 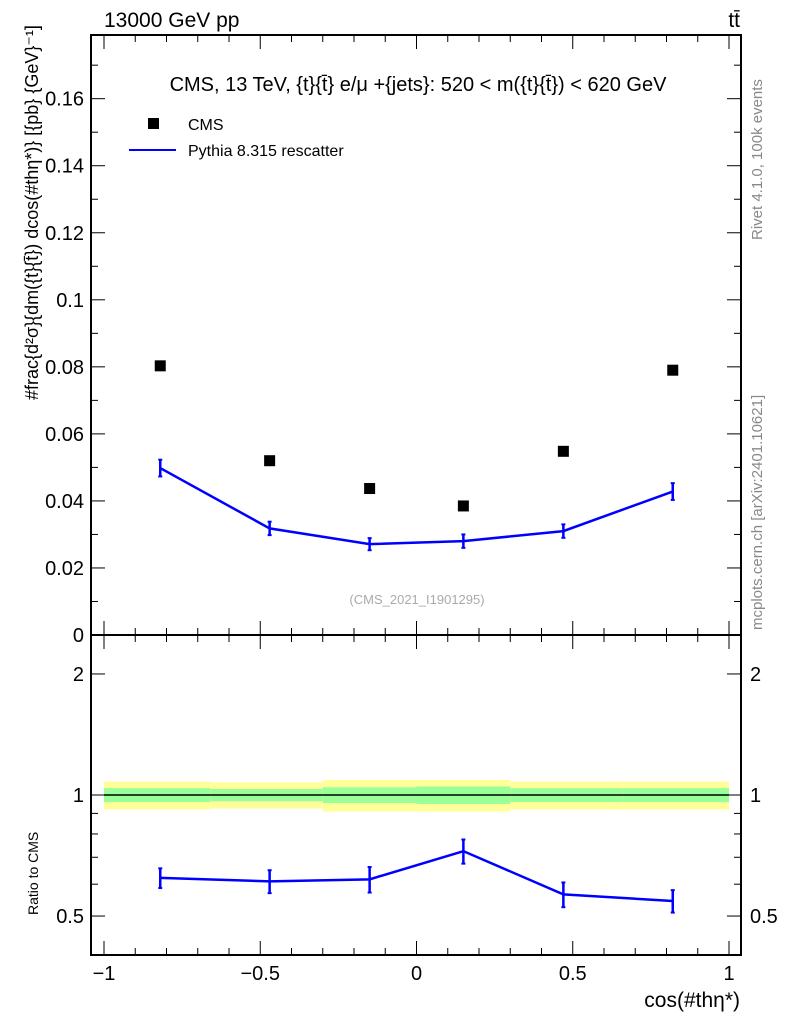 What do you see at coordinates (734, 20) in the screenshot?
I see `header-right: tt̄` at bounding box center [734, 20].